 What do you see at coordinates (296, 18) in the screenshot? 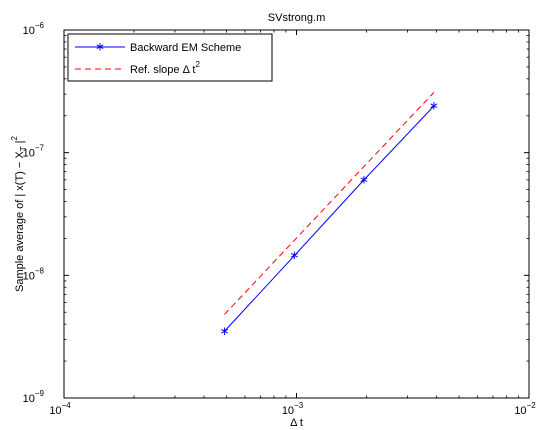
I see `chart-title: SVstrong.m` at bounding box center [296, 18].